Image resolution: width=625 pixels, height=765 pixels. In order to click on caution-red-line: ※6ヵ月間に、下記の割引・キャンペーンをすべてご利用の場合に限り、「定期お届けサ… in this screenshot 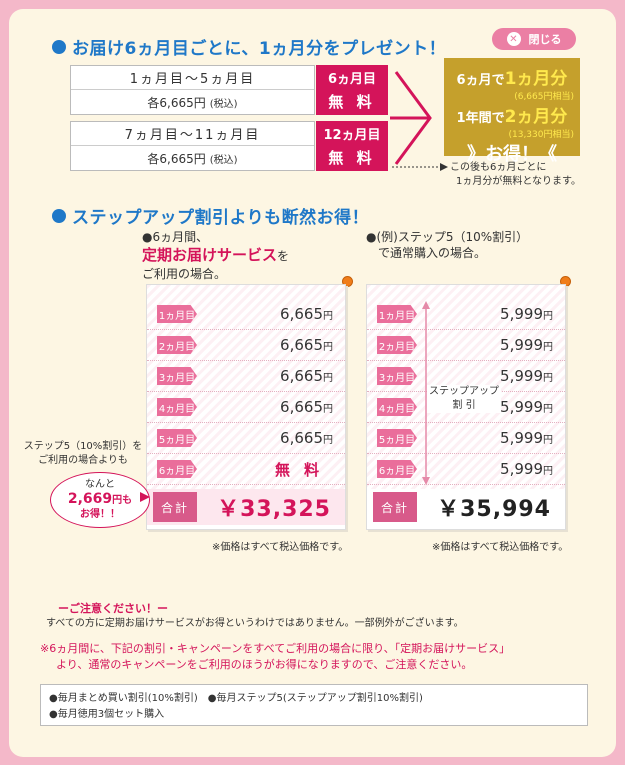, I will do `click(275, 648)`.